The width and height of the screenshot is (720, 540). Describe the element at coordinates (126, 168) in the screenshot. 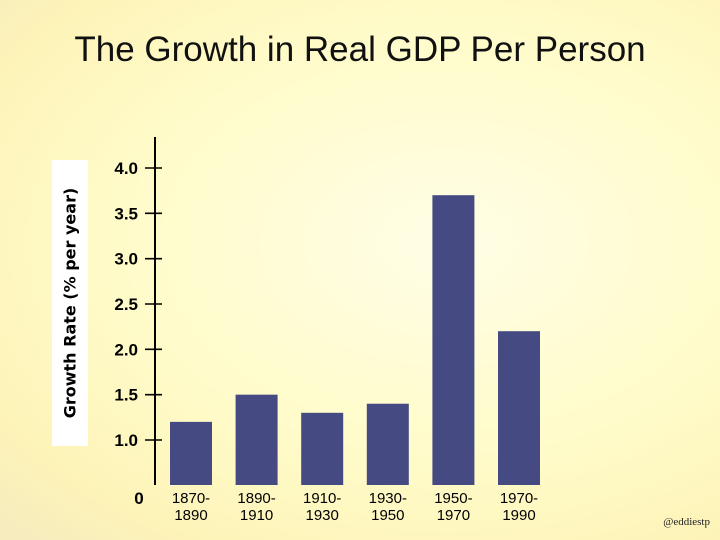

I see `y-tick-label: 4.0` at that location.